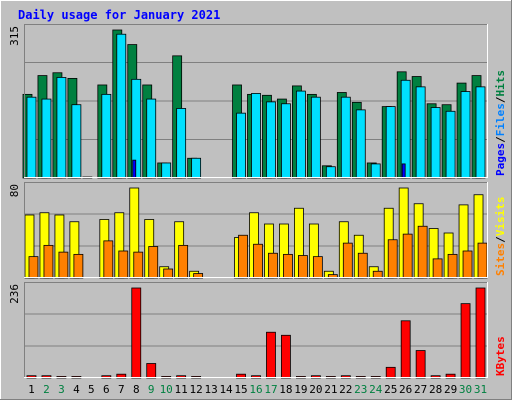  Describe the element at coordinates (14, 294) in the screenshot. I see `y-max-label: 236` at that location.